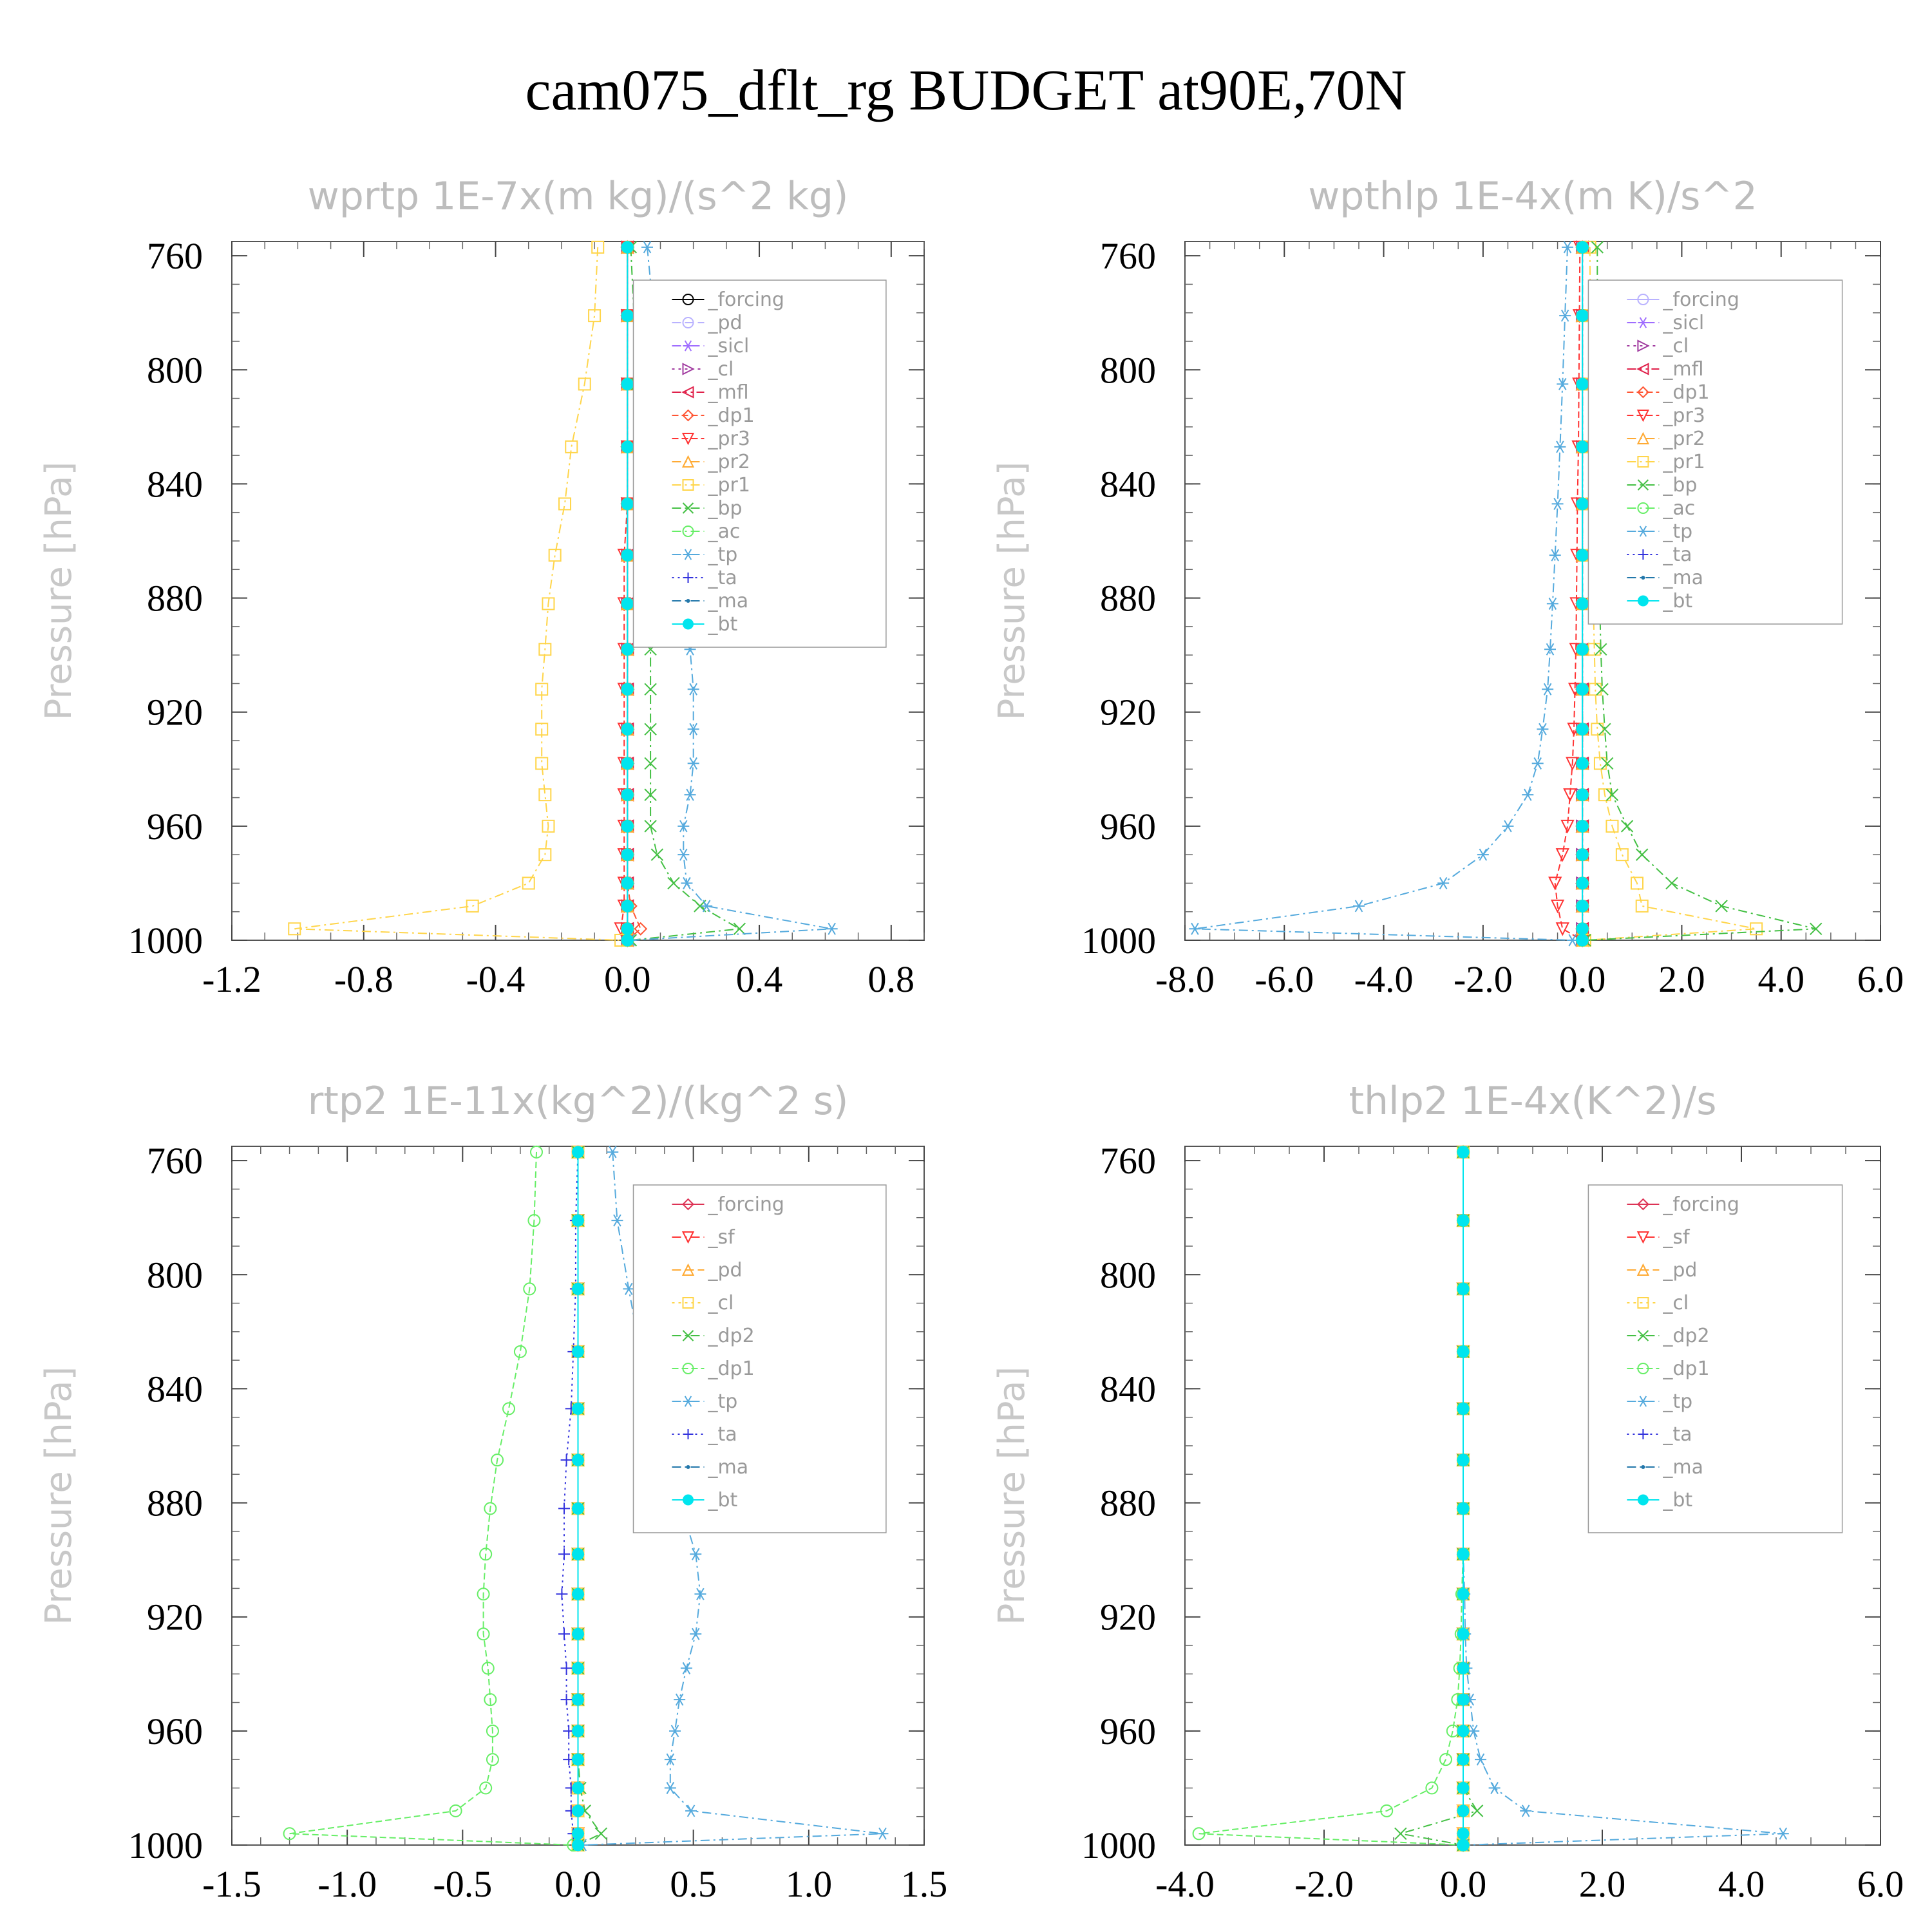  I want to click on legend-label: _mfl, so click(1682, 369).